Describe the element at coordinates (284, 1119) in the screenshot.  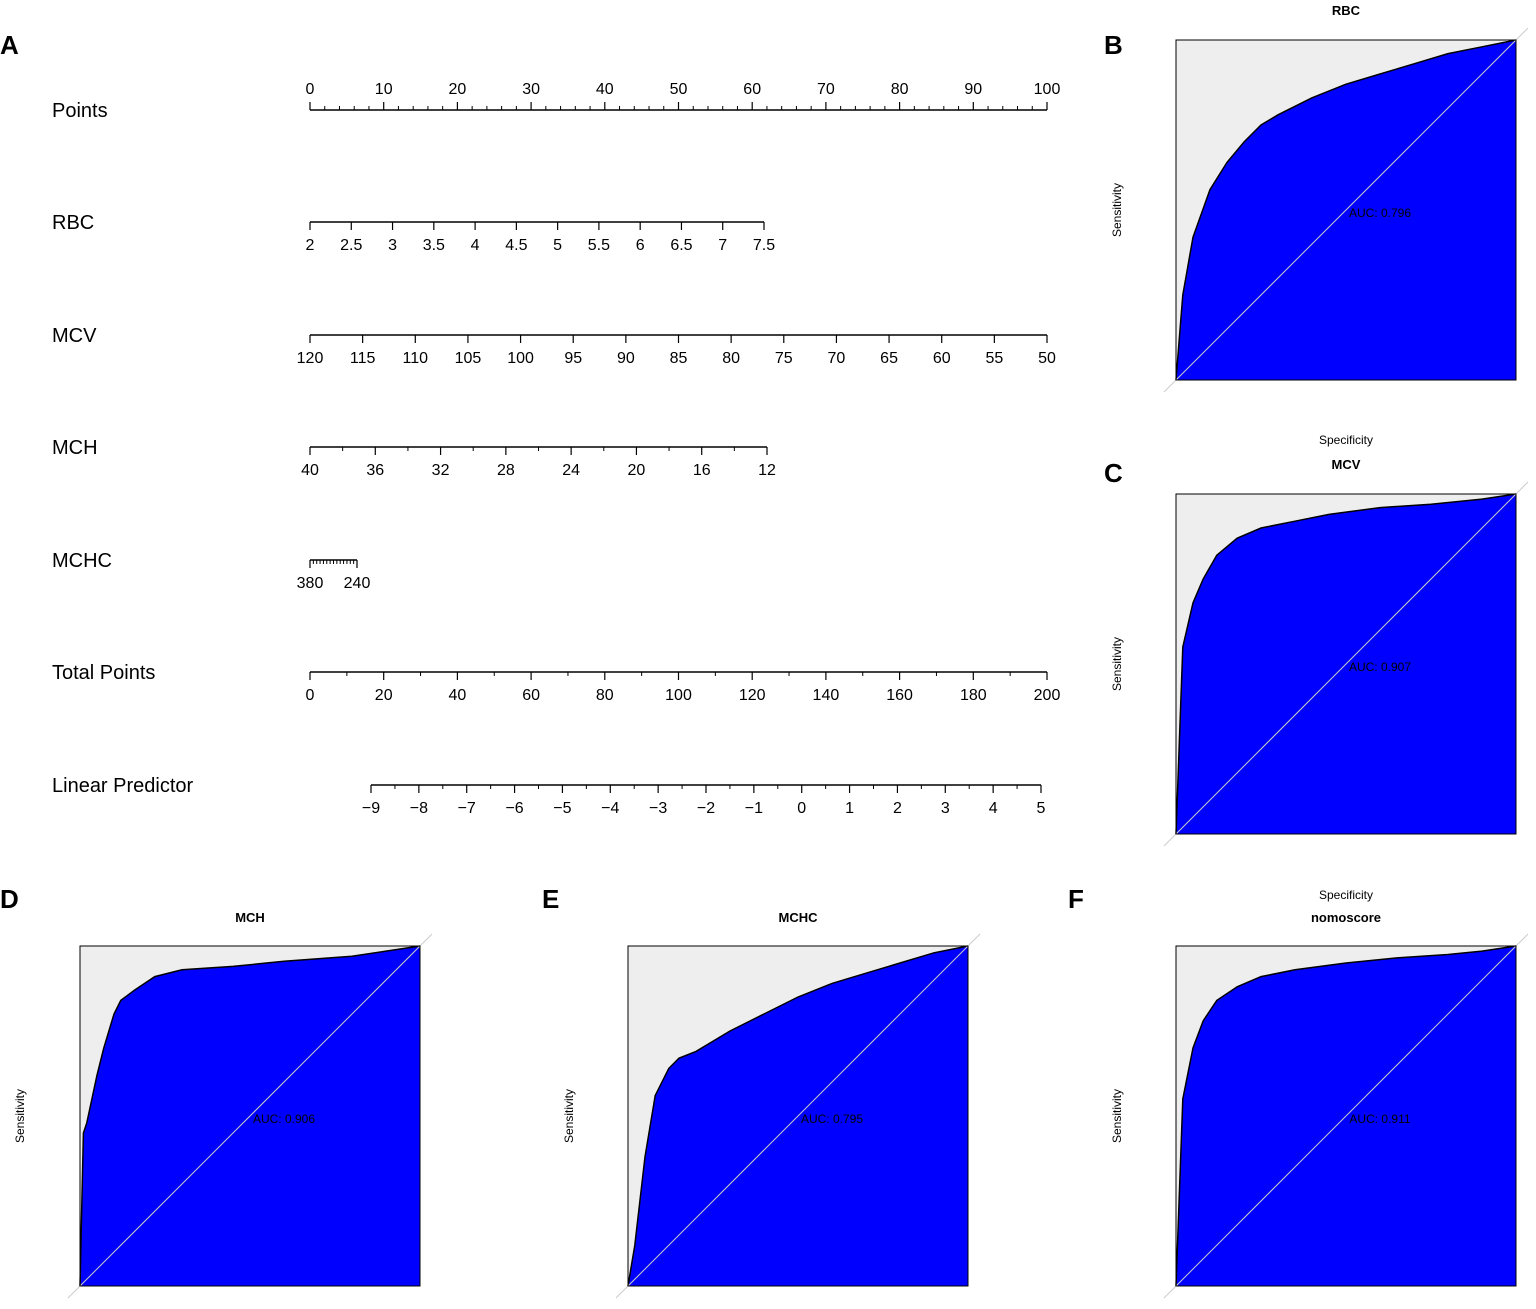
I see `auc-label: AUC: 0.906` at that location.